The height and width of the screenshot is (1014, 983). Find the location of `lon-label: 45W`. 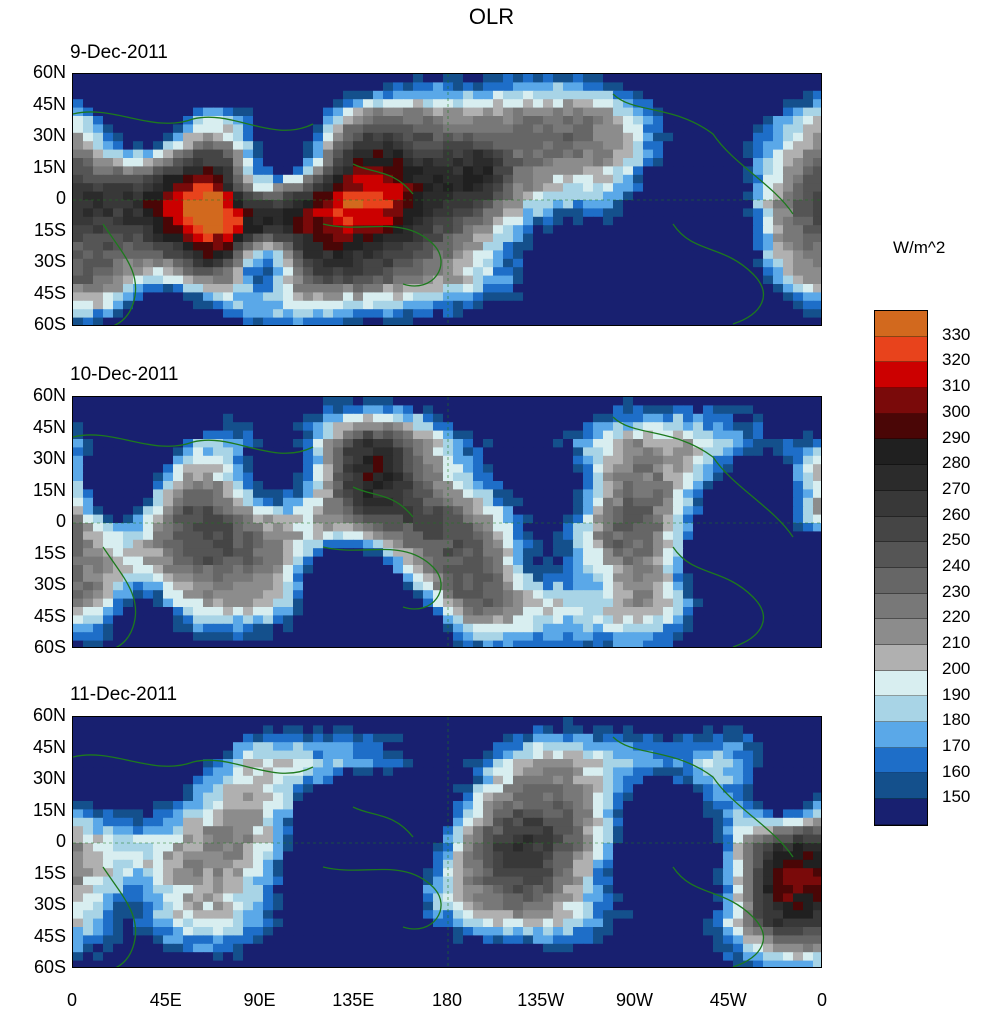

lon-label: 45W is located at coordinates (728, 1000).